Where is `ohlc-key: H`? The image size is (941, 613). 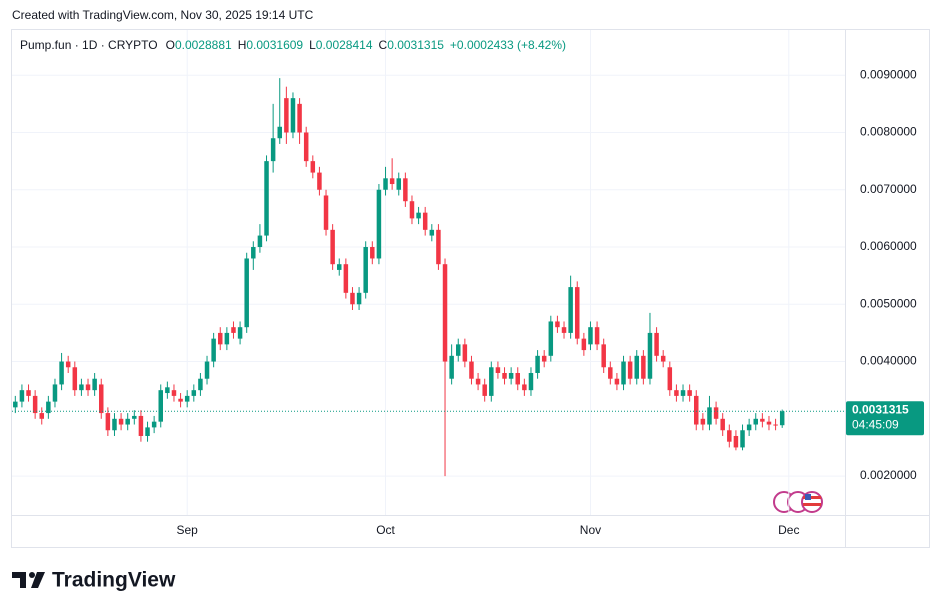 ohlc-key: H is located at coordinates (242, 45).